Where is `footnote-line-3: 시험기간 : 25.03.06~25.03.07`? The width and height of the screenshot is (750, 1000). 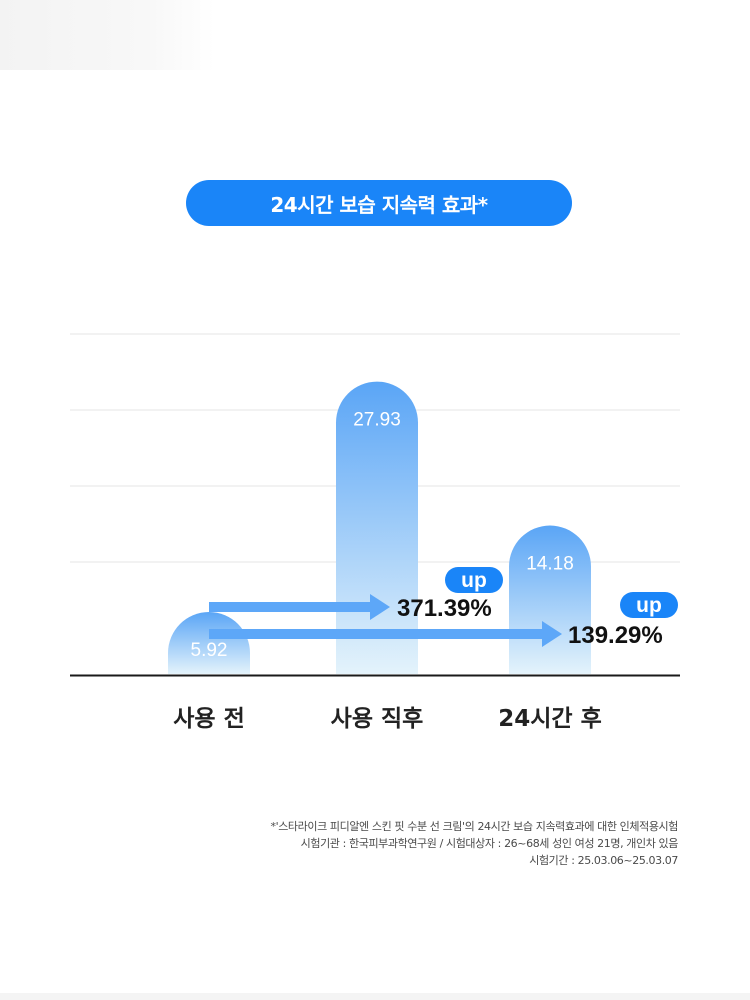 footnote-line-3: 시험기간 : 25.03.06~25.03.07 is located at coordinates (603, 860).